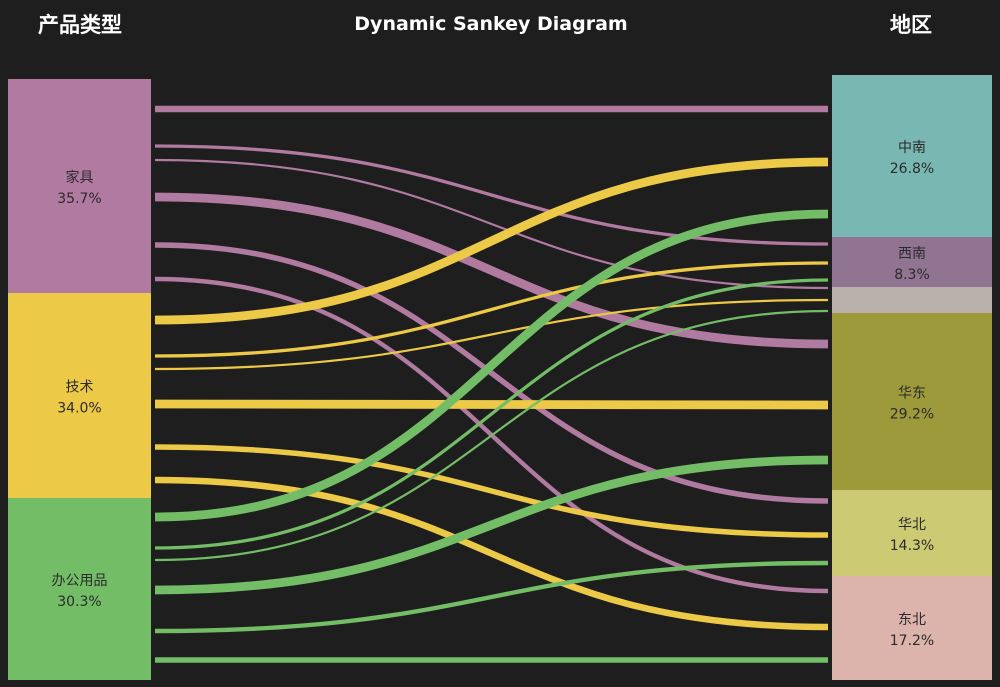 The image size is (1000, 687). Describe the element at coordinates (912, 415) in the screenshot. I see `target-node-percent: 29.2%` at that location.